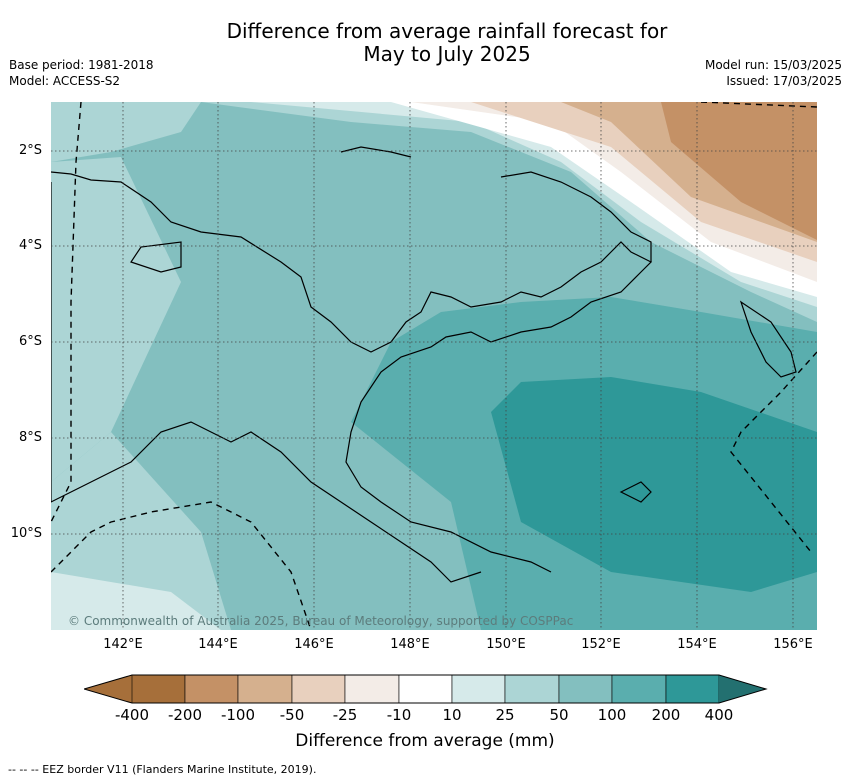 This screenshot has width=850, height=781. I want to click on model-name: Model: ACCESS-S2, so click(65, 81).